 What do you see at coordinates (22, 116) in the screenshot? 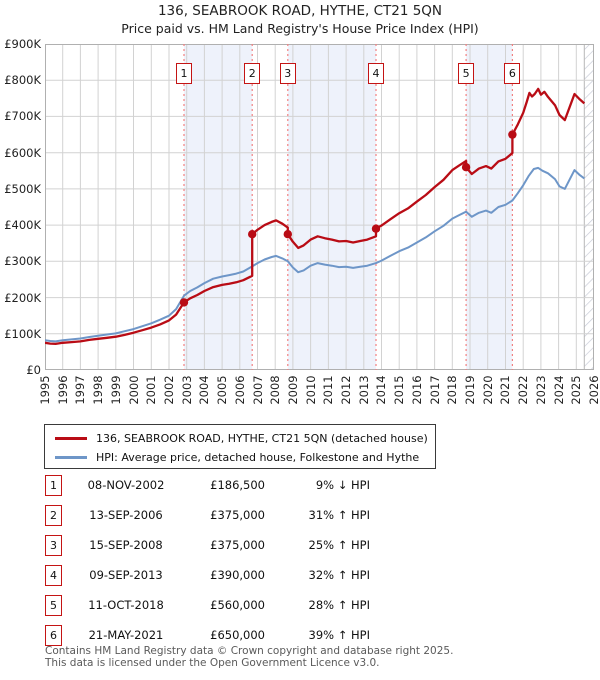
I see `y-tick-label: £700K` at bounding box center [22, 116].